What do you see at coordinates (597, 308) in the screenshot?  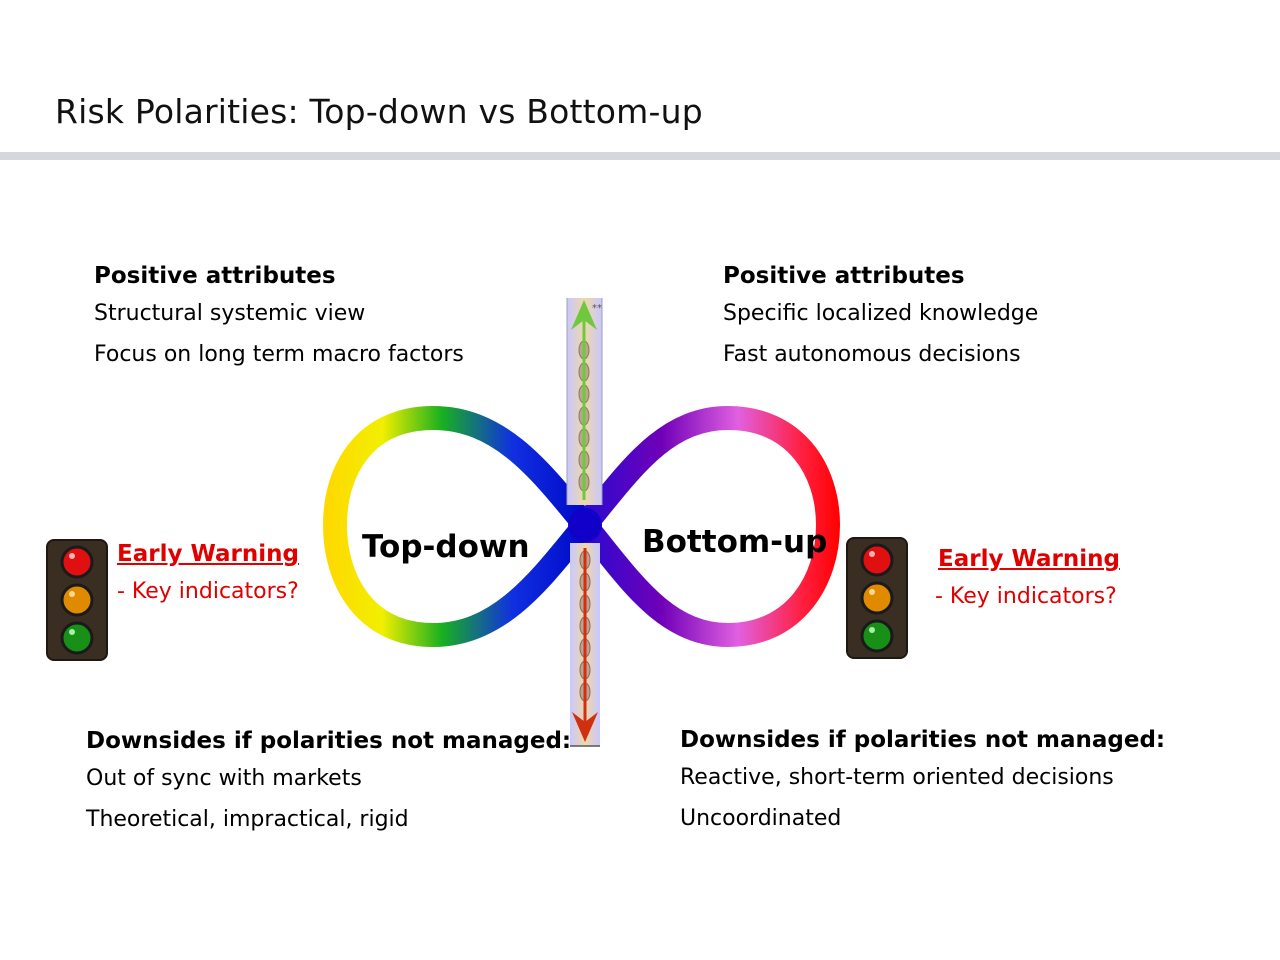 I see `arrow-marker: **` at bounding box center [597, 308].